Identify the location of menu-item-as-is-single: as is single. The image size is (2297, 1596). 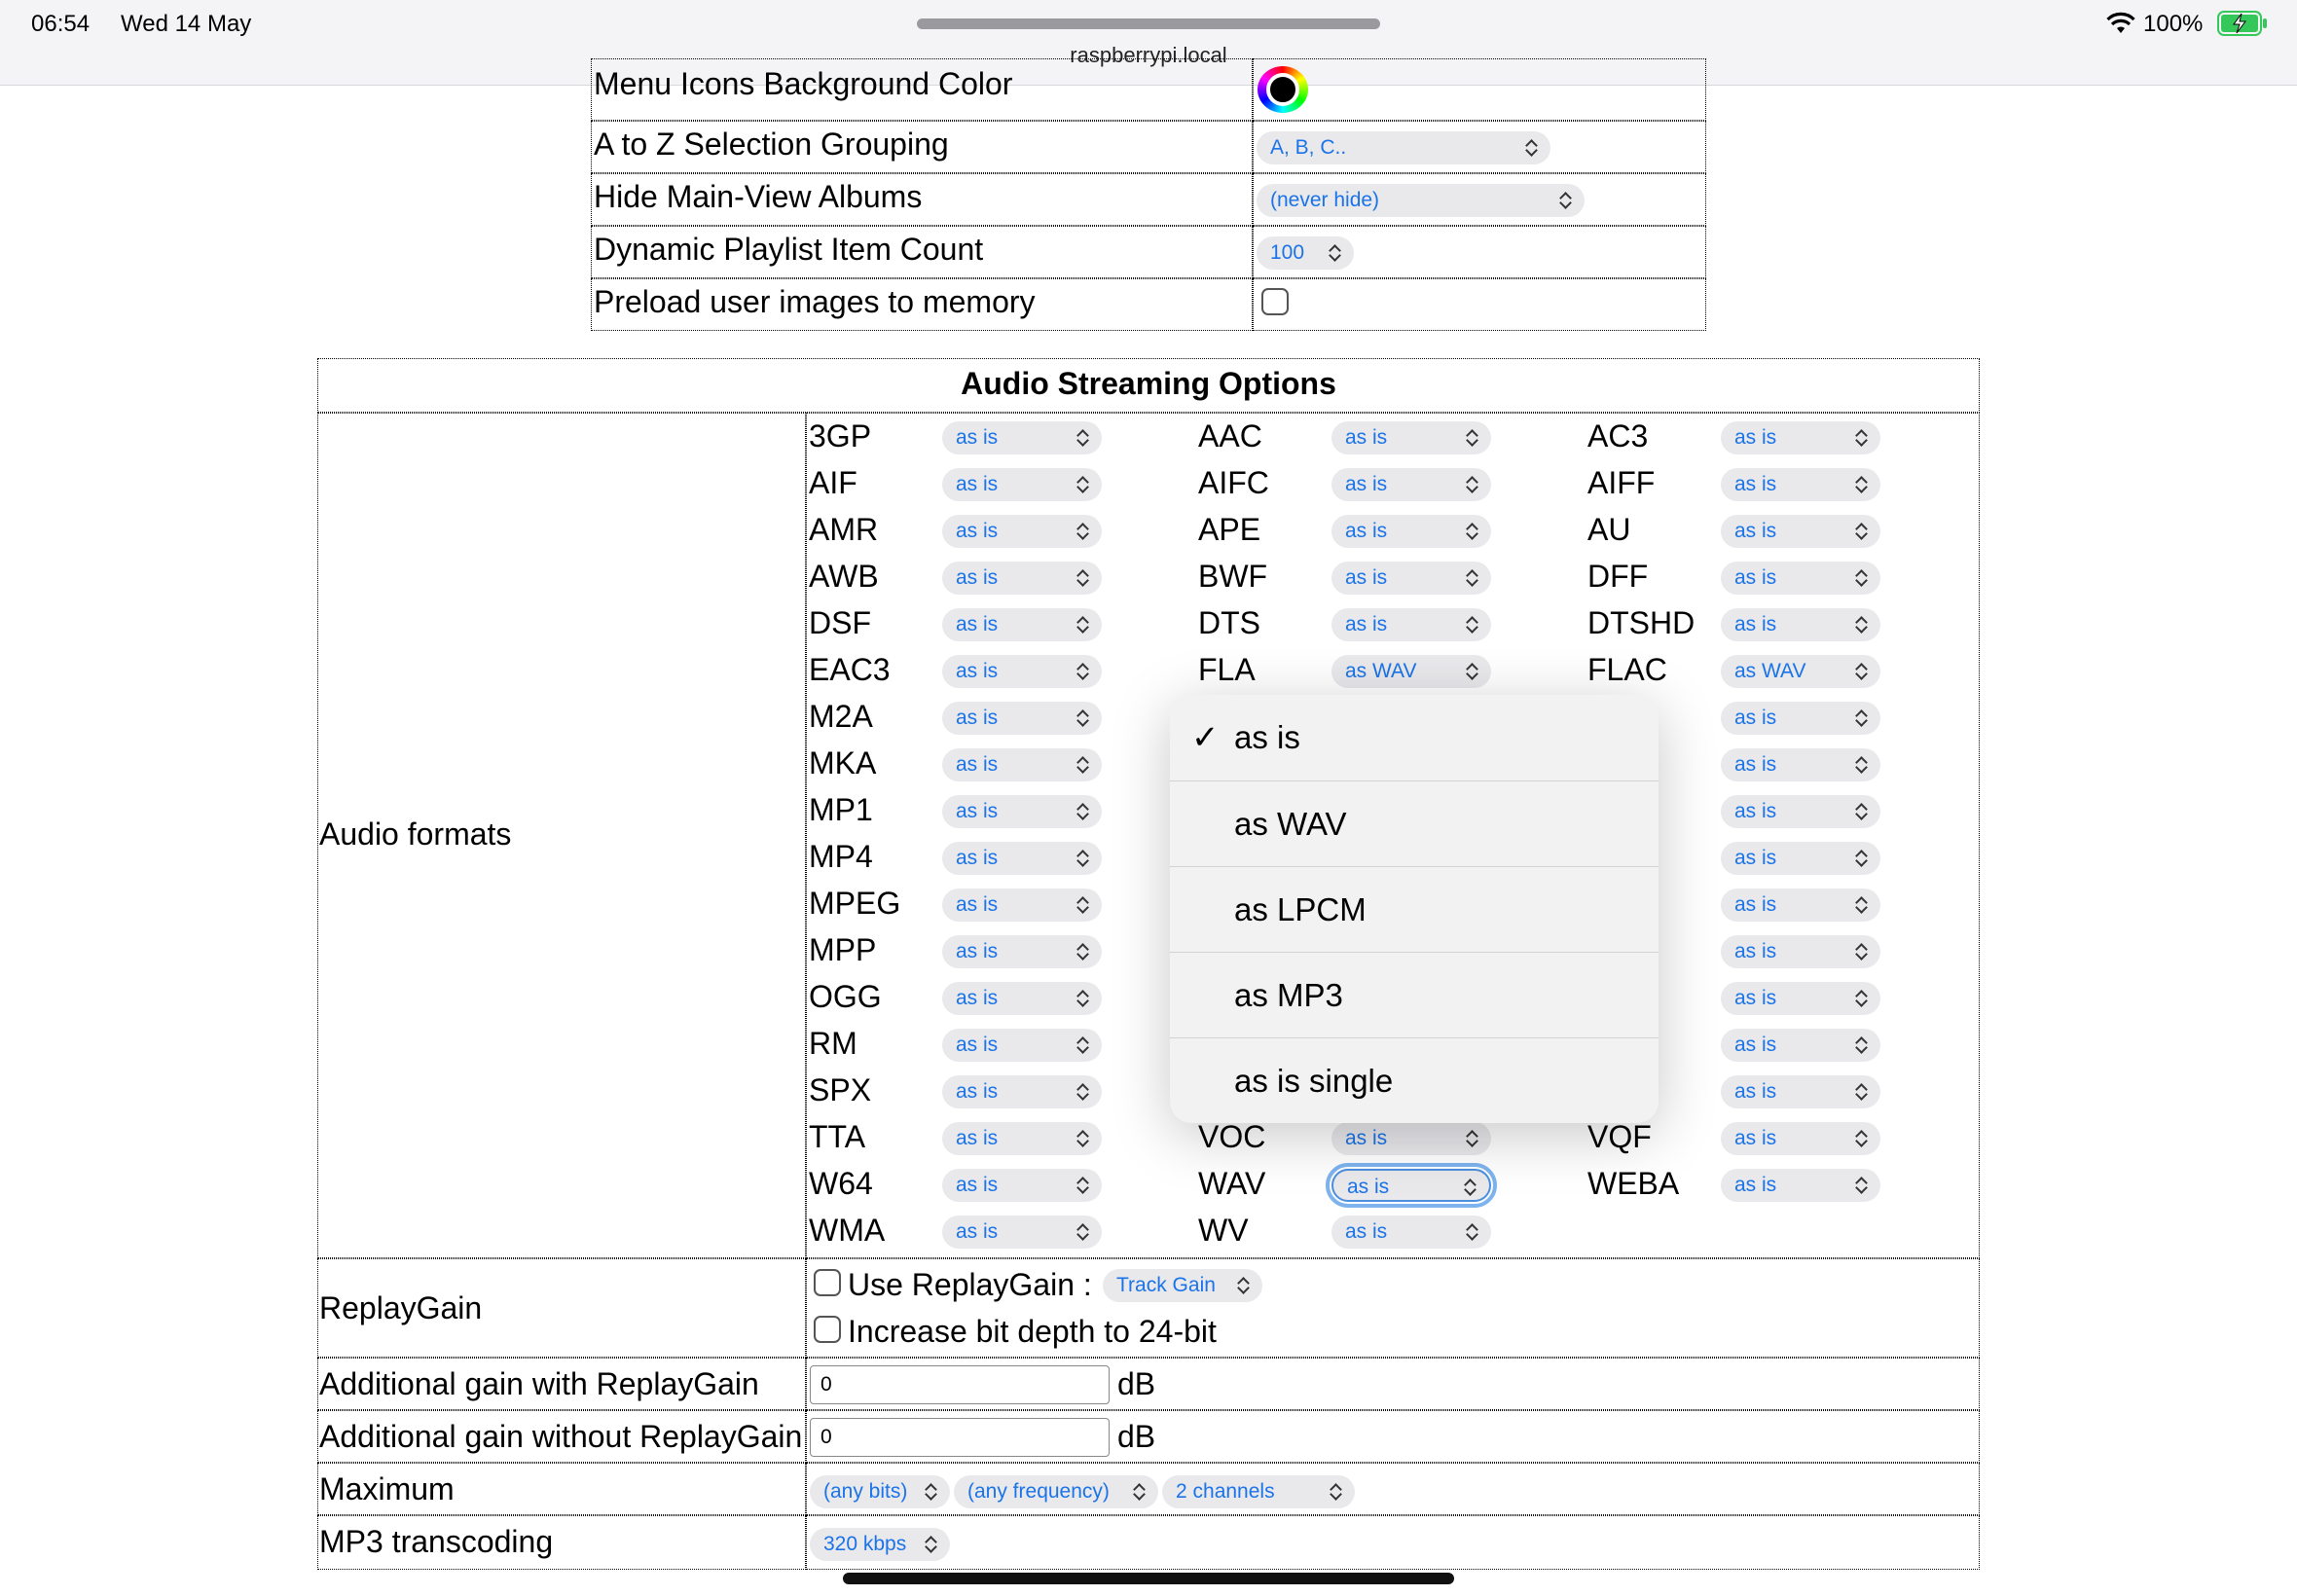
(1414, 1080).